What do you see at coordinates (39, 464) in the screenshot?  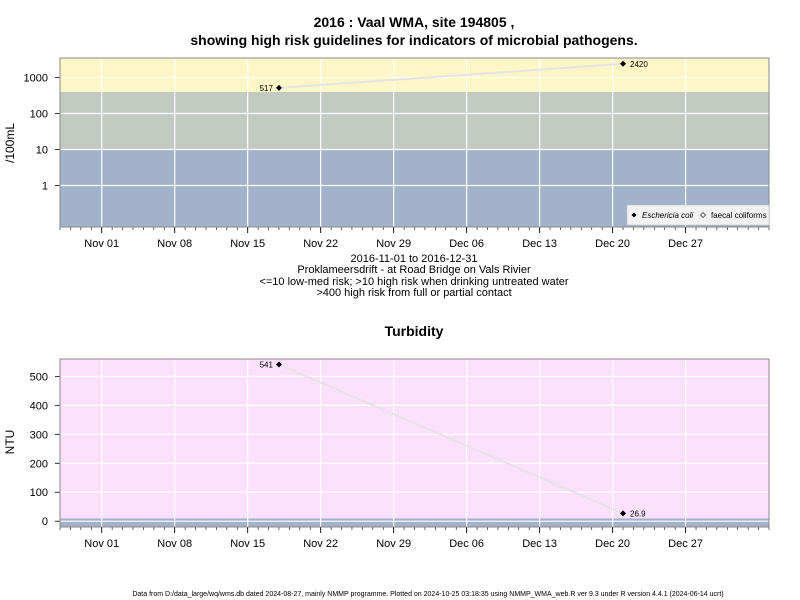 I see `y-tick-label: 200` at bounding box center [39, 464].